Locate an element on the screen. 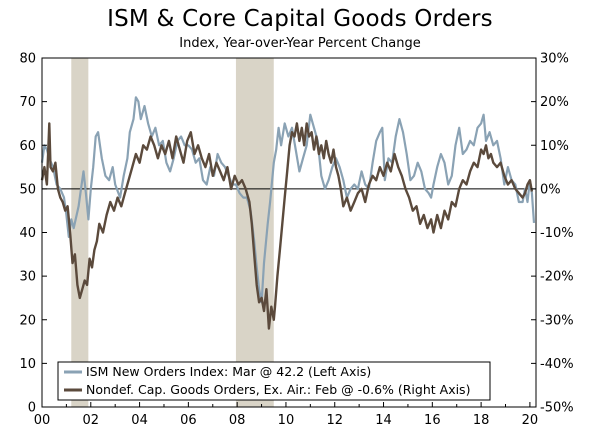 The height and width of the screenshot is (438, 600). left-tick-label: 10 is located at coordinates (27, 364).